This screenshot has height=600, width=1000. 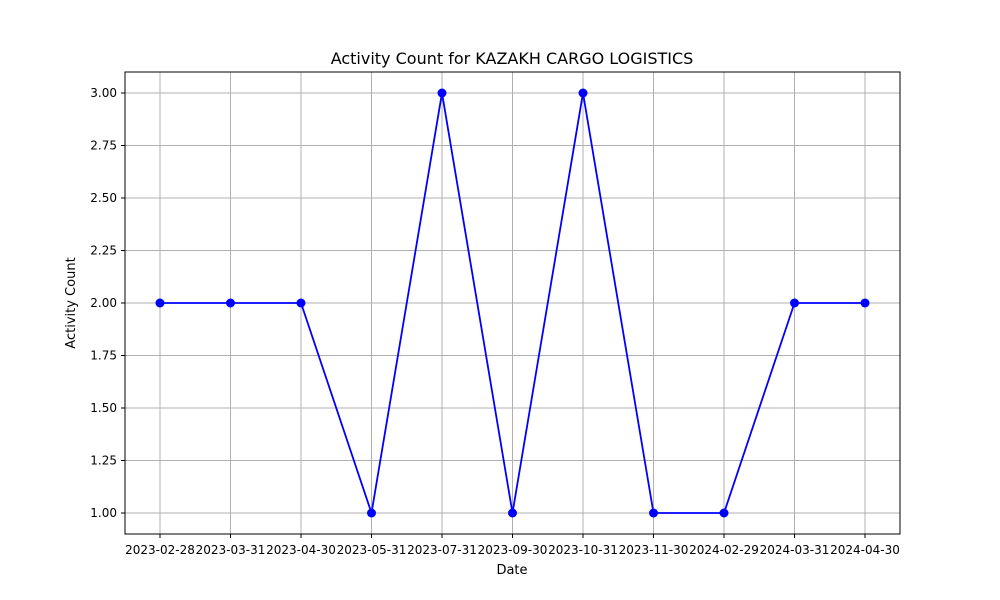 I want to click on x-tick-label: 2023-11-30, so click(x=654, y=550).